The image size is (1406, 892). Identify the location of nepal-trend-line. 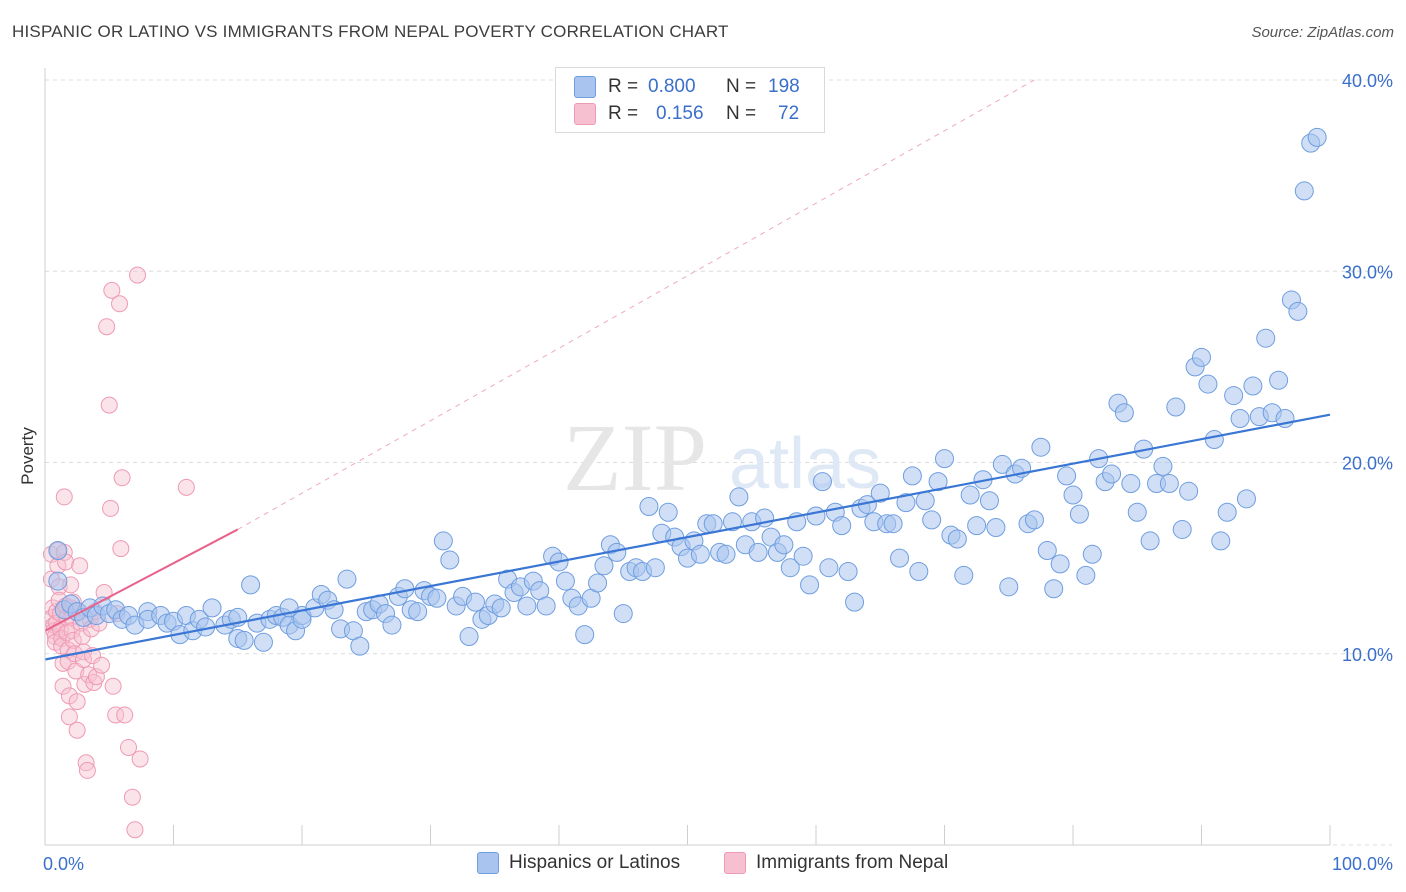
(141, 580).